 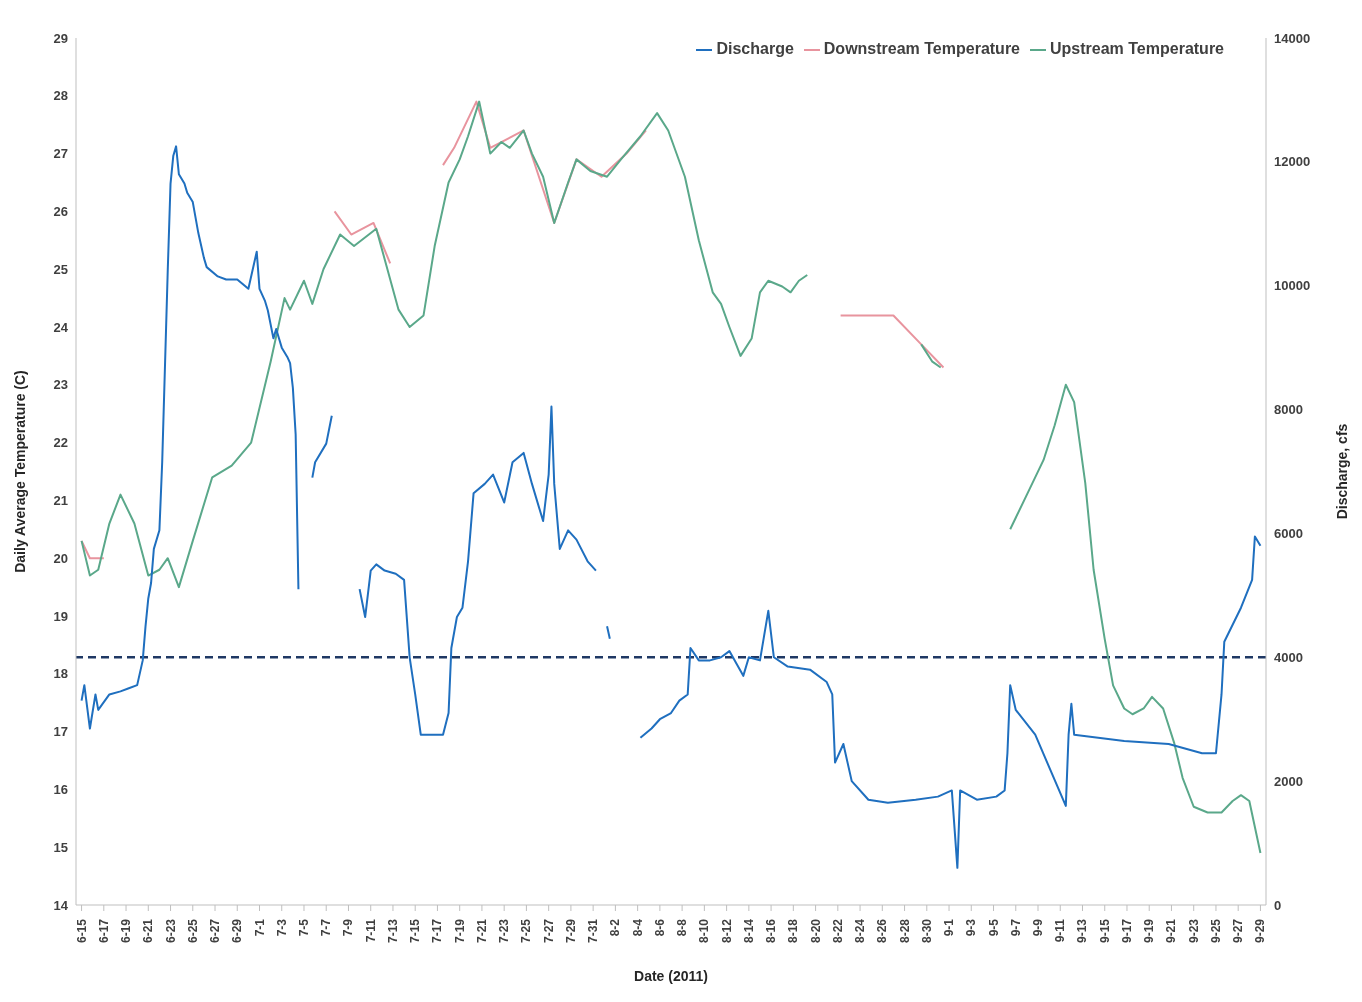 What do you see at coordinates (259, 927) in the screenshot?
I see `x-tick-label: 7-1` at bounding box center [259, 927].